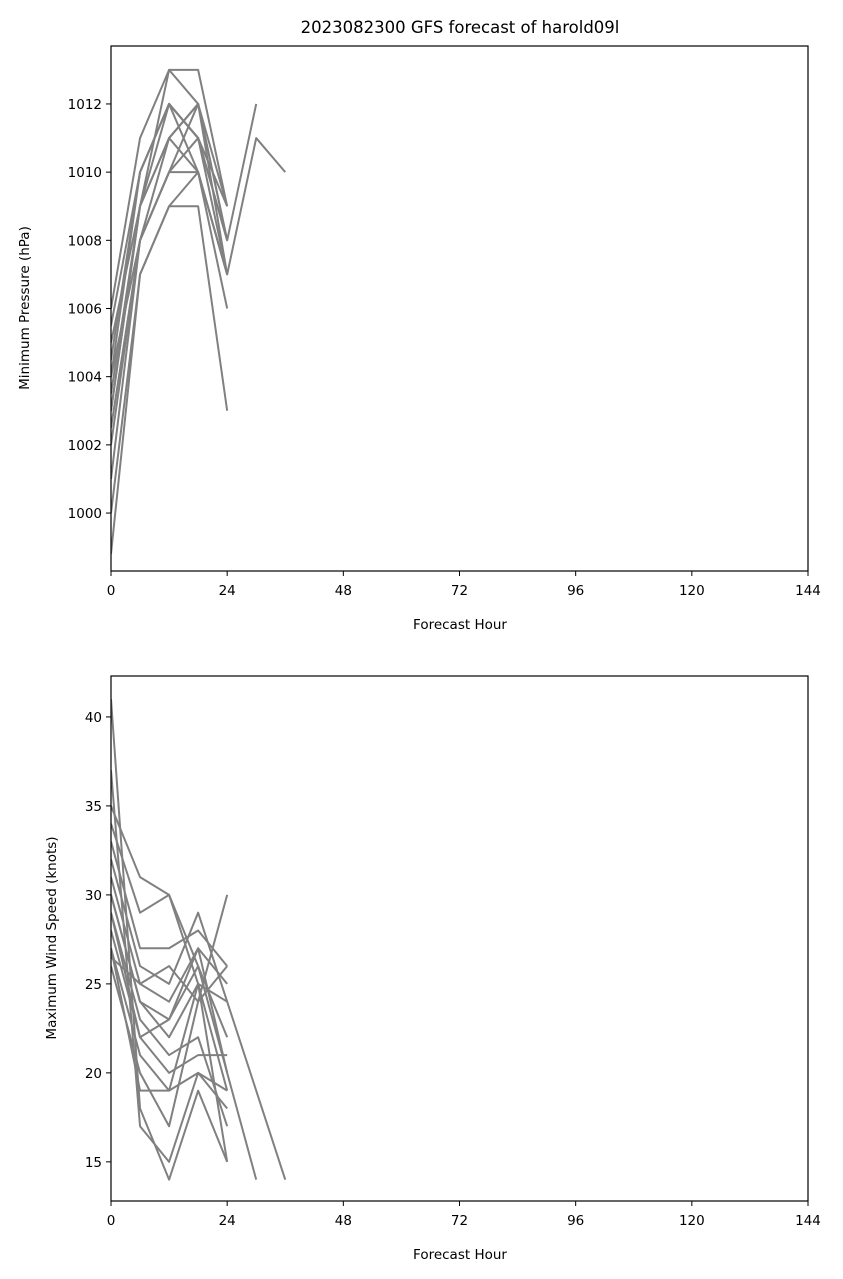  Describe the element at coordinates (459, 1221) in the screenshot. I see `wind-x-tick-label: 72` at that location.